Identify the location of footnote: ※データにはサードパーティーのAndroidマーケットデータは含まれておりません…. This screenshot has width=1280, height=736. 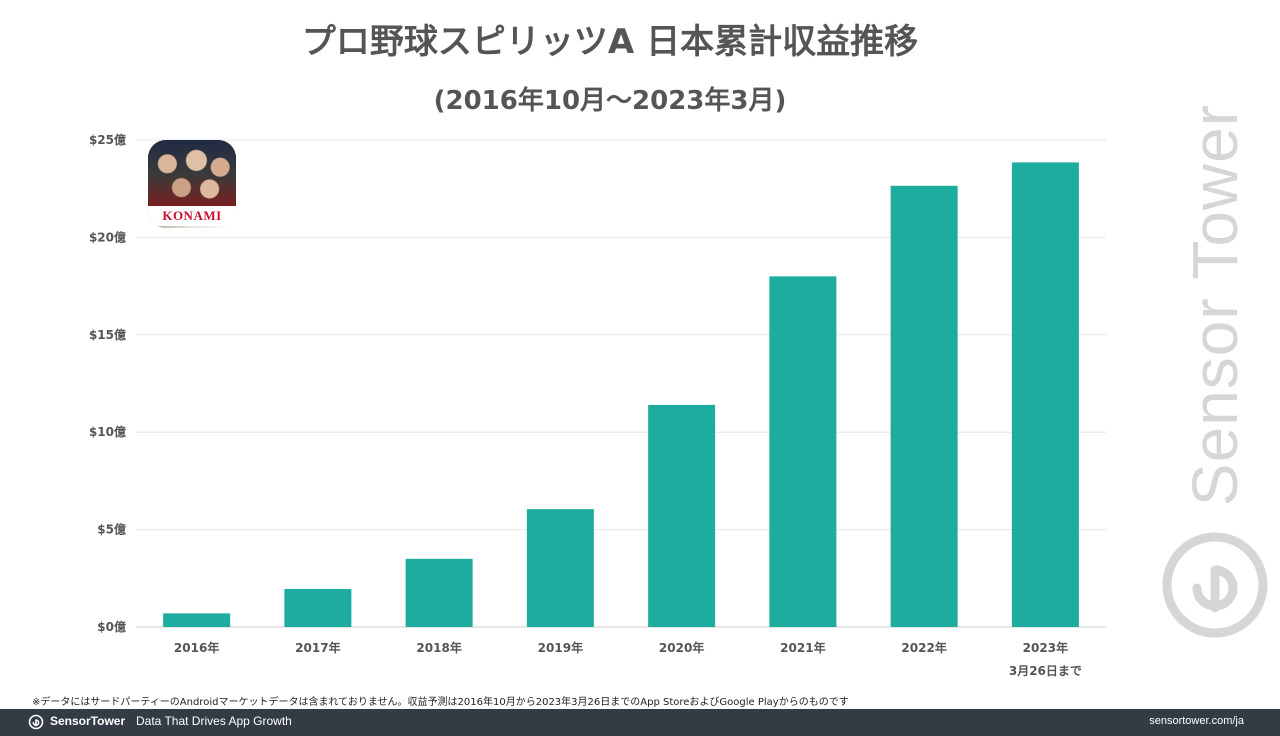
(440, 702).